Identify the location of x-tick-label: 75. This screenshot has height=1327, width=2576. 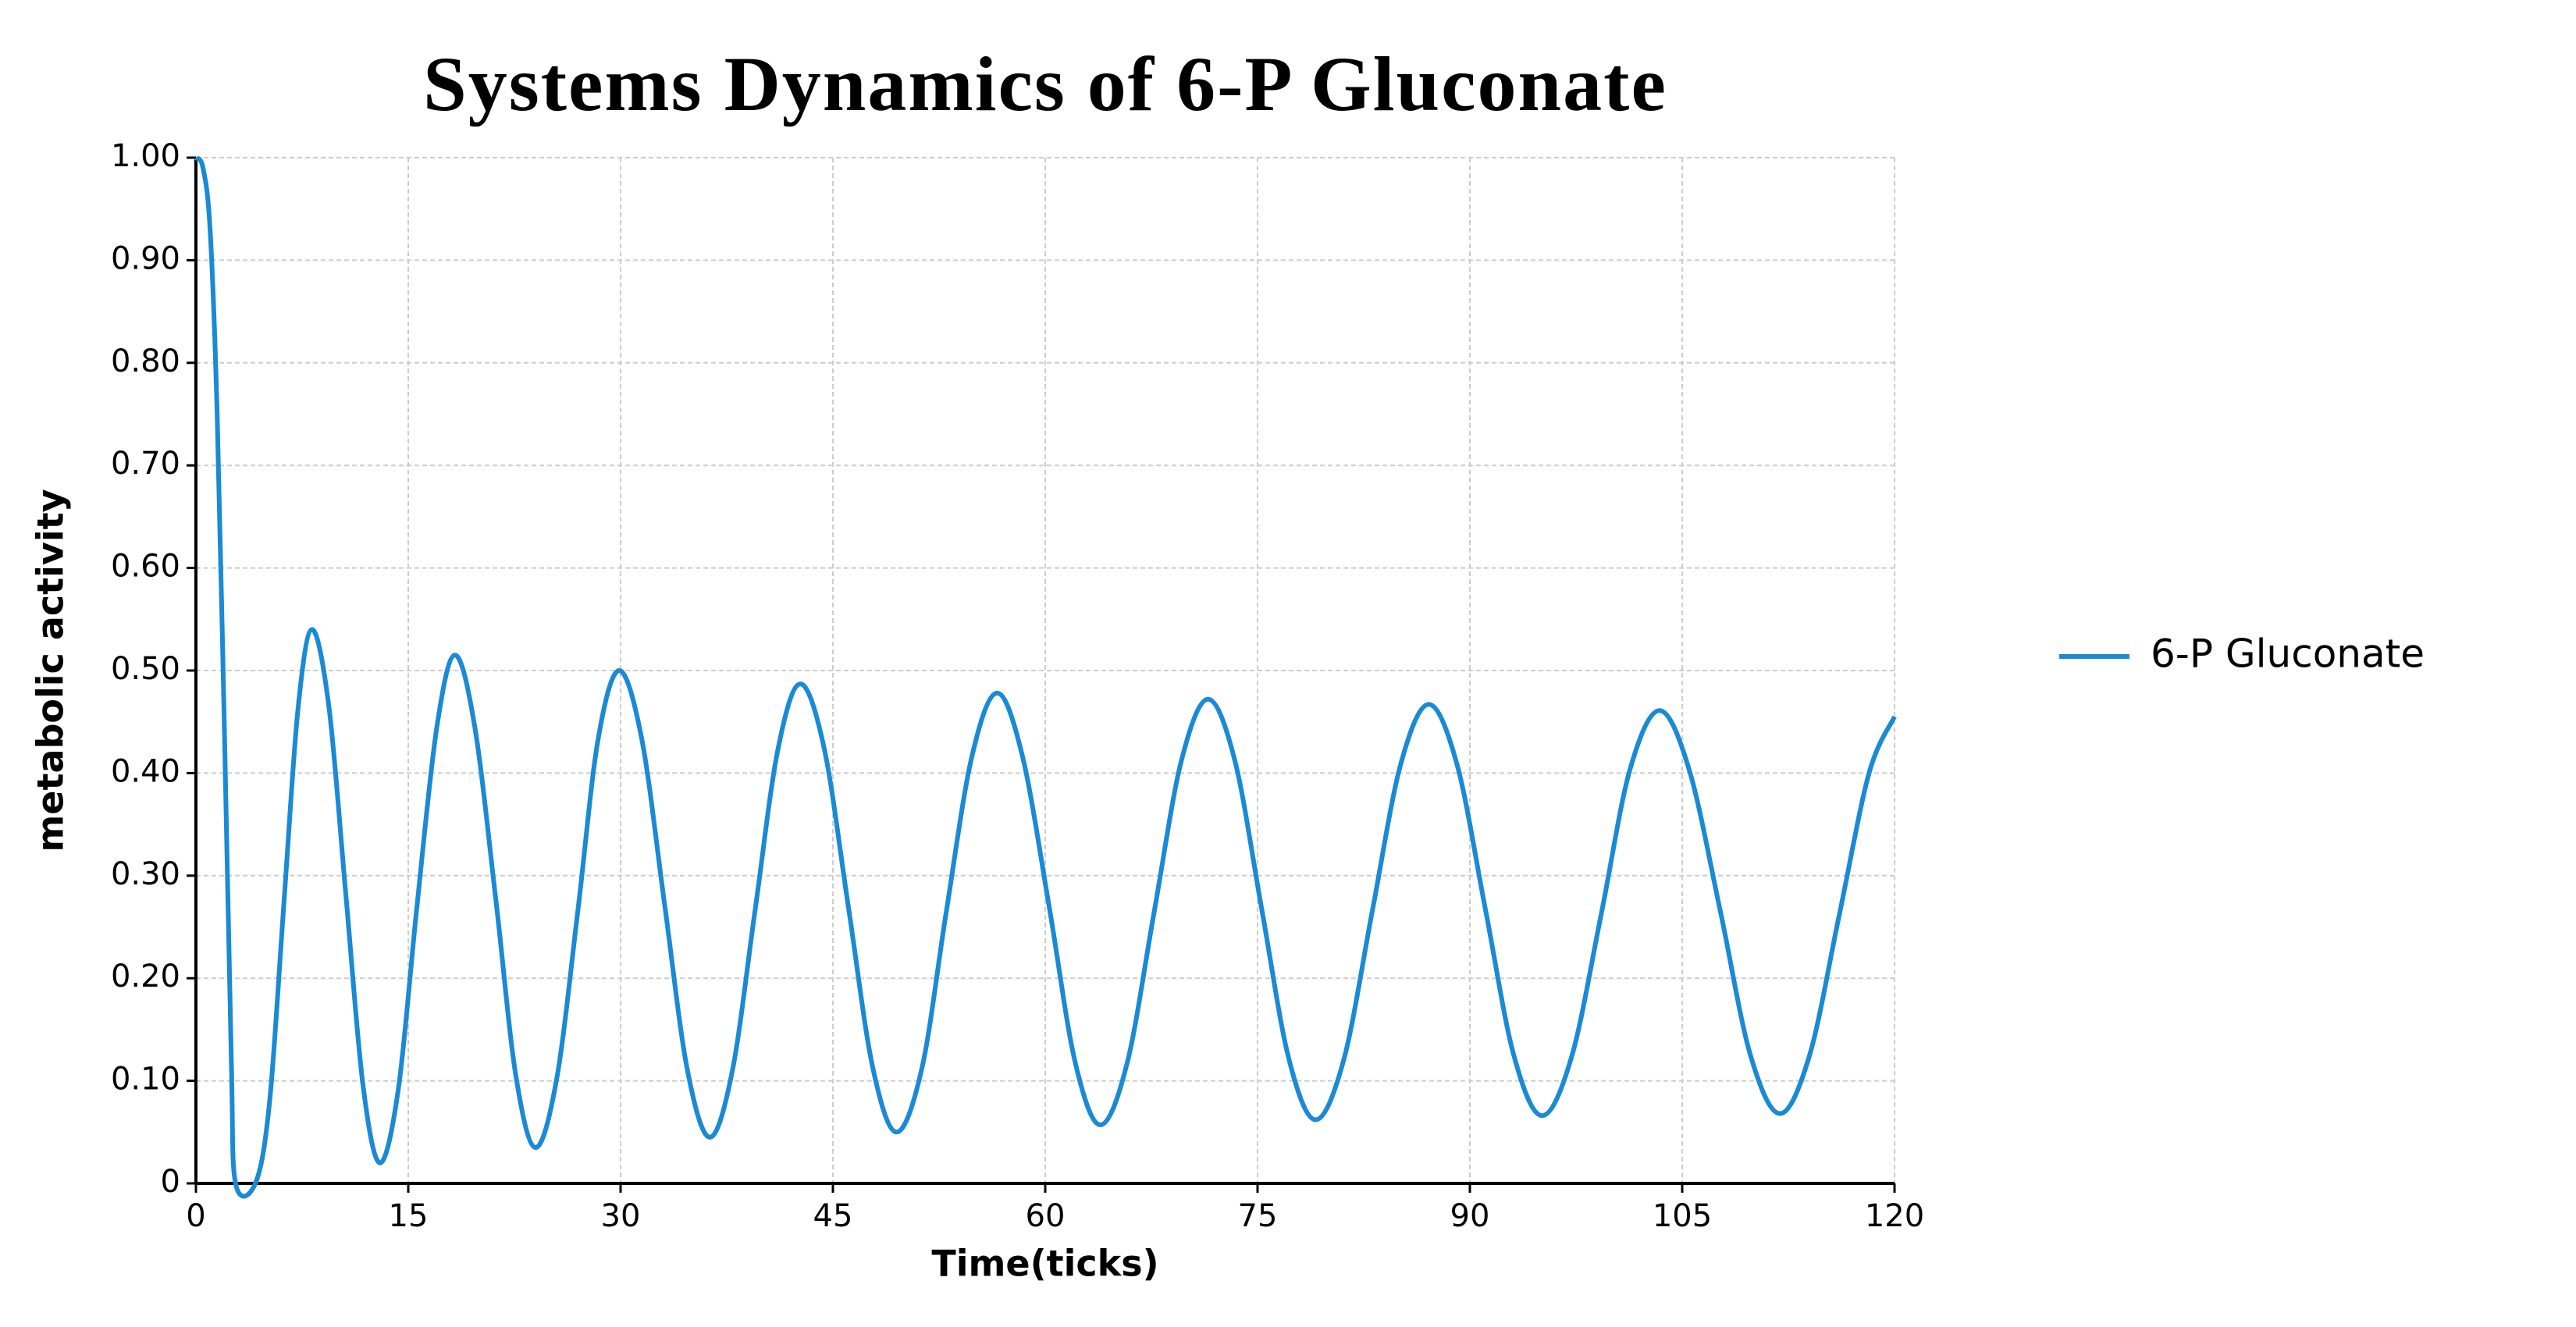
(1258, 1216).